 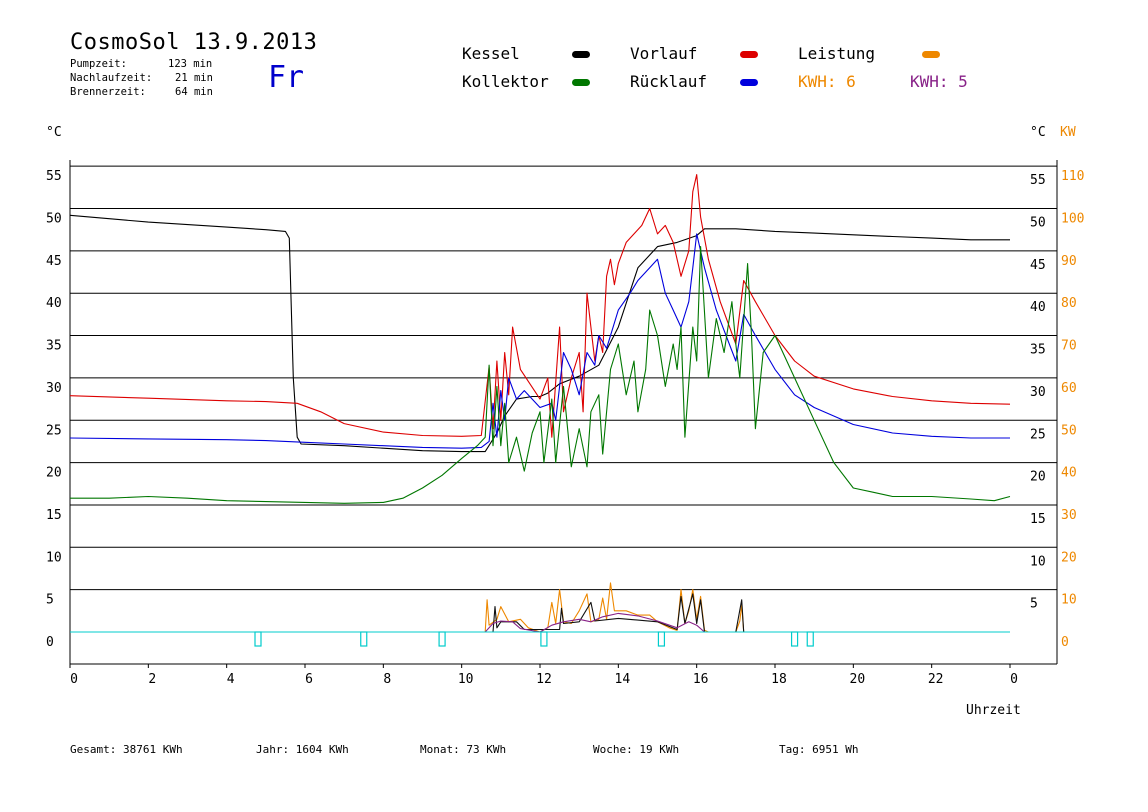 What do you see at coordinates (819, 749) in the screenshot?
I see `footer-tag: Tag: 6951 Wh` at bounding box center [819, 749].